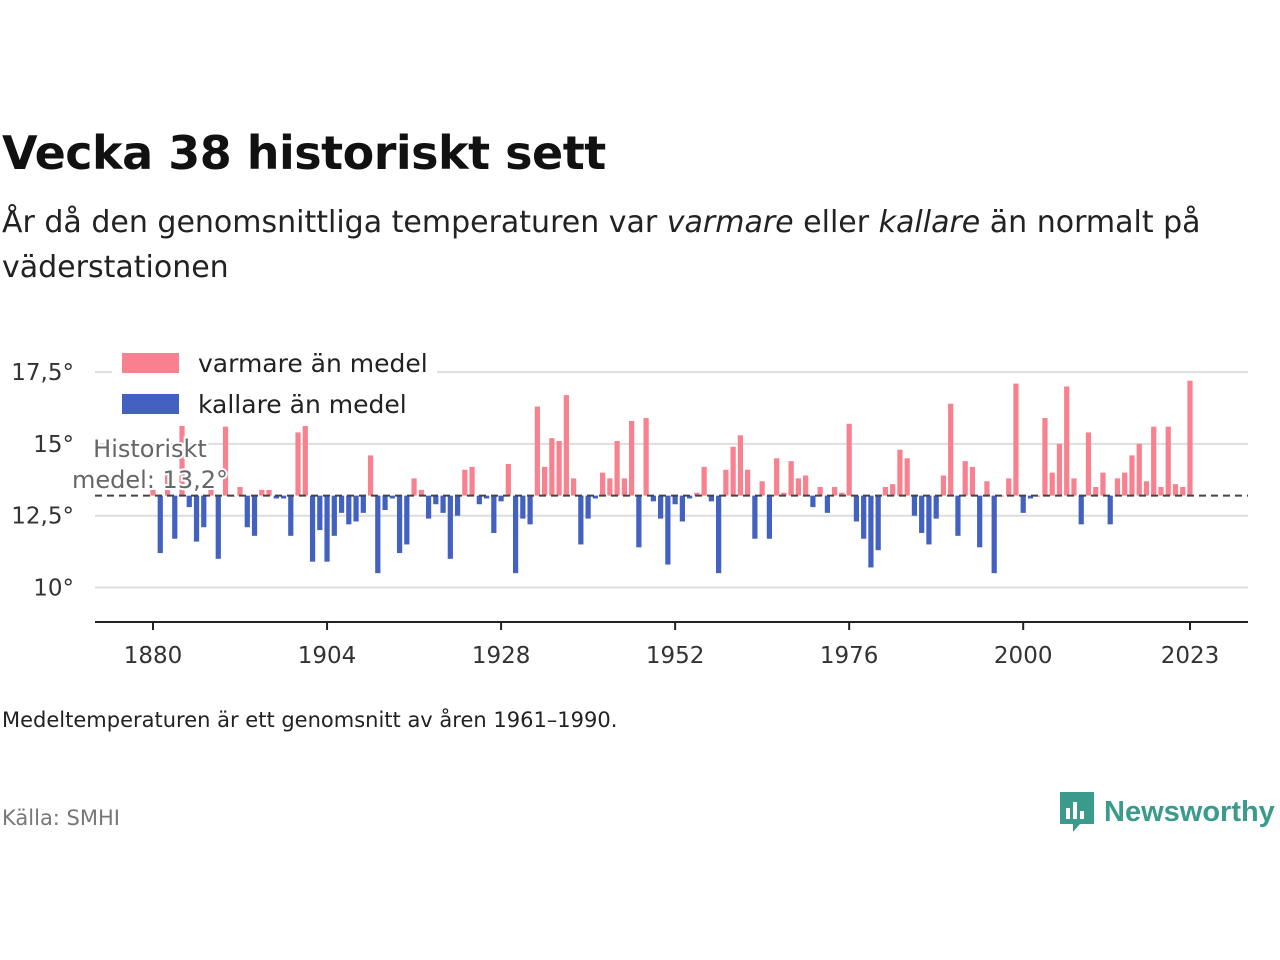 Image resolution: width=1280 pixels, height=960 pixels. I want to click on brand-logo: Newsworthy, so click(1166, 812).